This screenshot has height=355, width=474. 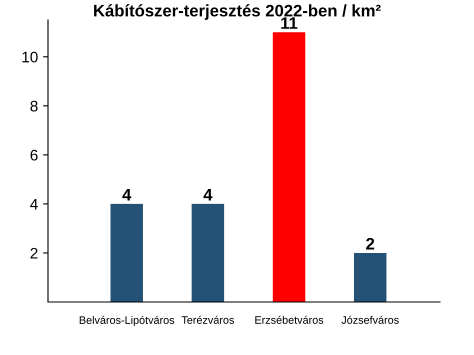 I want to click on y-tick-label: 4, so click(x=34, y=204).